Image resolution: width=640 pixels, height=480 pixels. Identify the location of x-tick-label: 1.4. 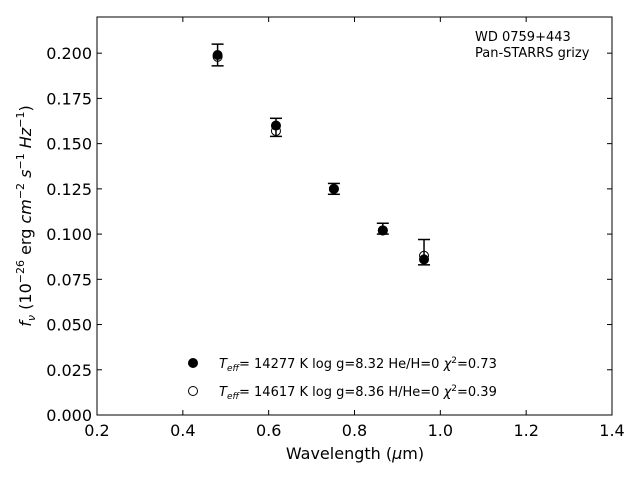
(611, 430).